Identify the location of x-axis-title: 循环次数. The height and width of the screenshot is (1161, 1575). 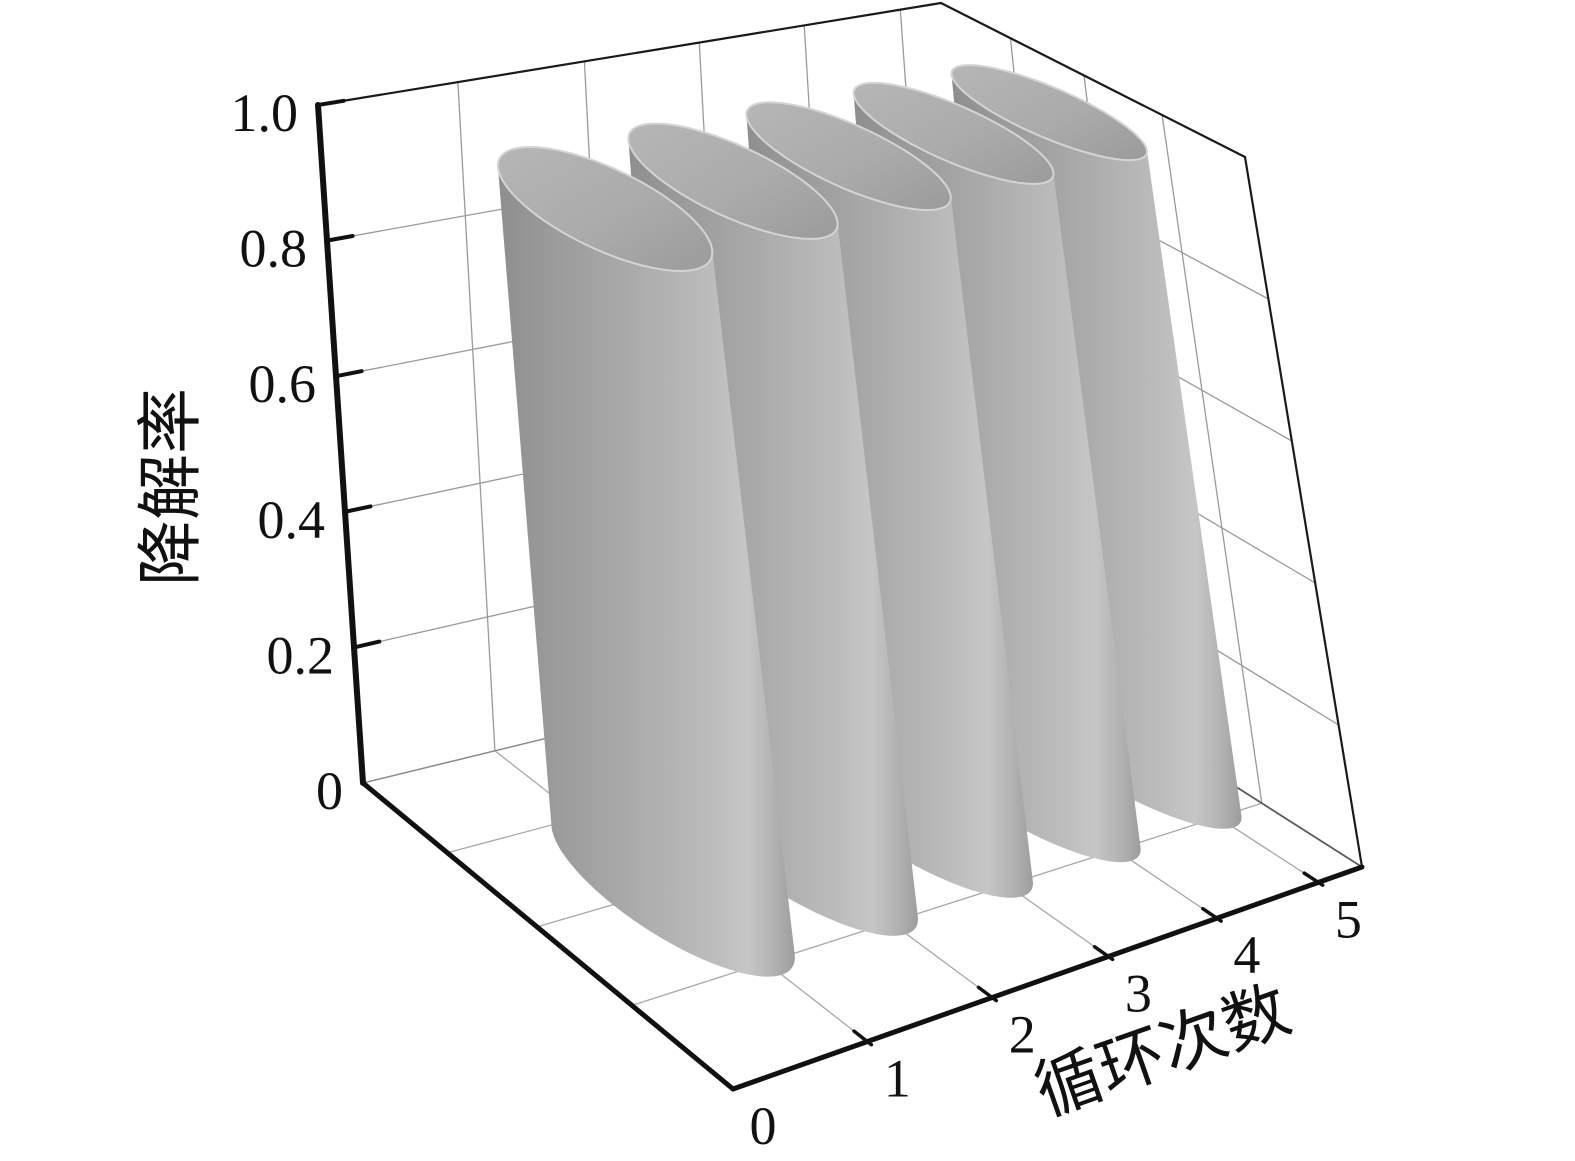
(1162, 1051).